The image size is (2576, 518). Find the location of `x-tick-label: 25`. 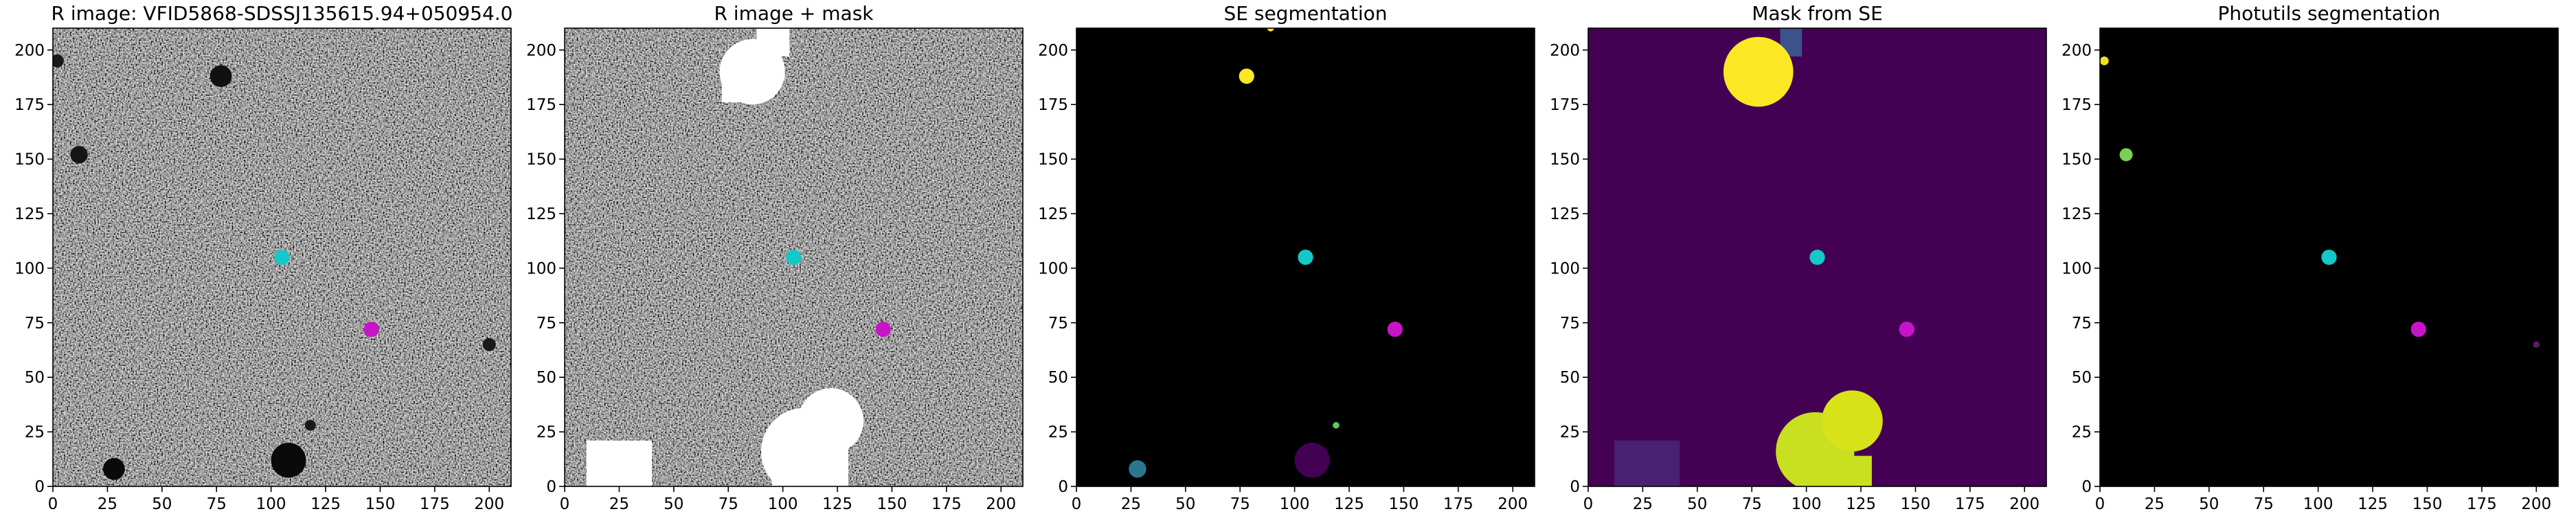

x-tick-label: 25 is located at coordinates (2155, 504).